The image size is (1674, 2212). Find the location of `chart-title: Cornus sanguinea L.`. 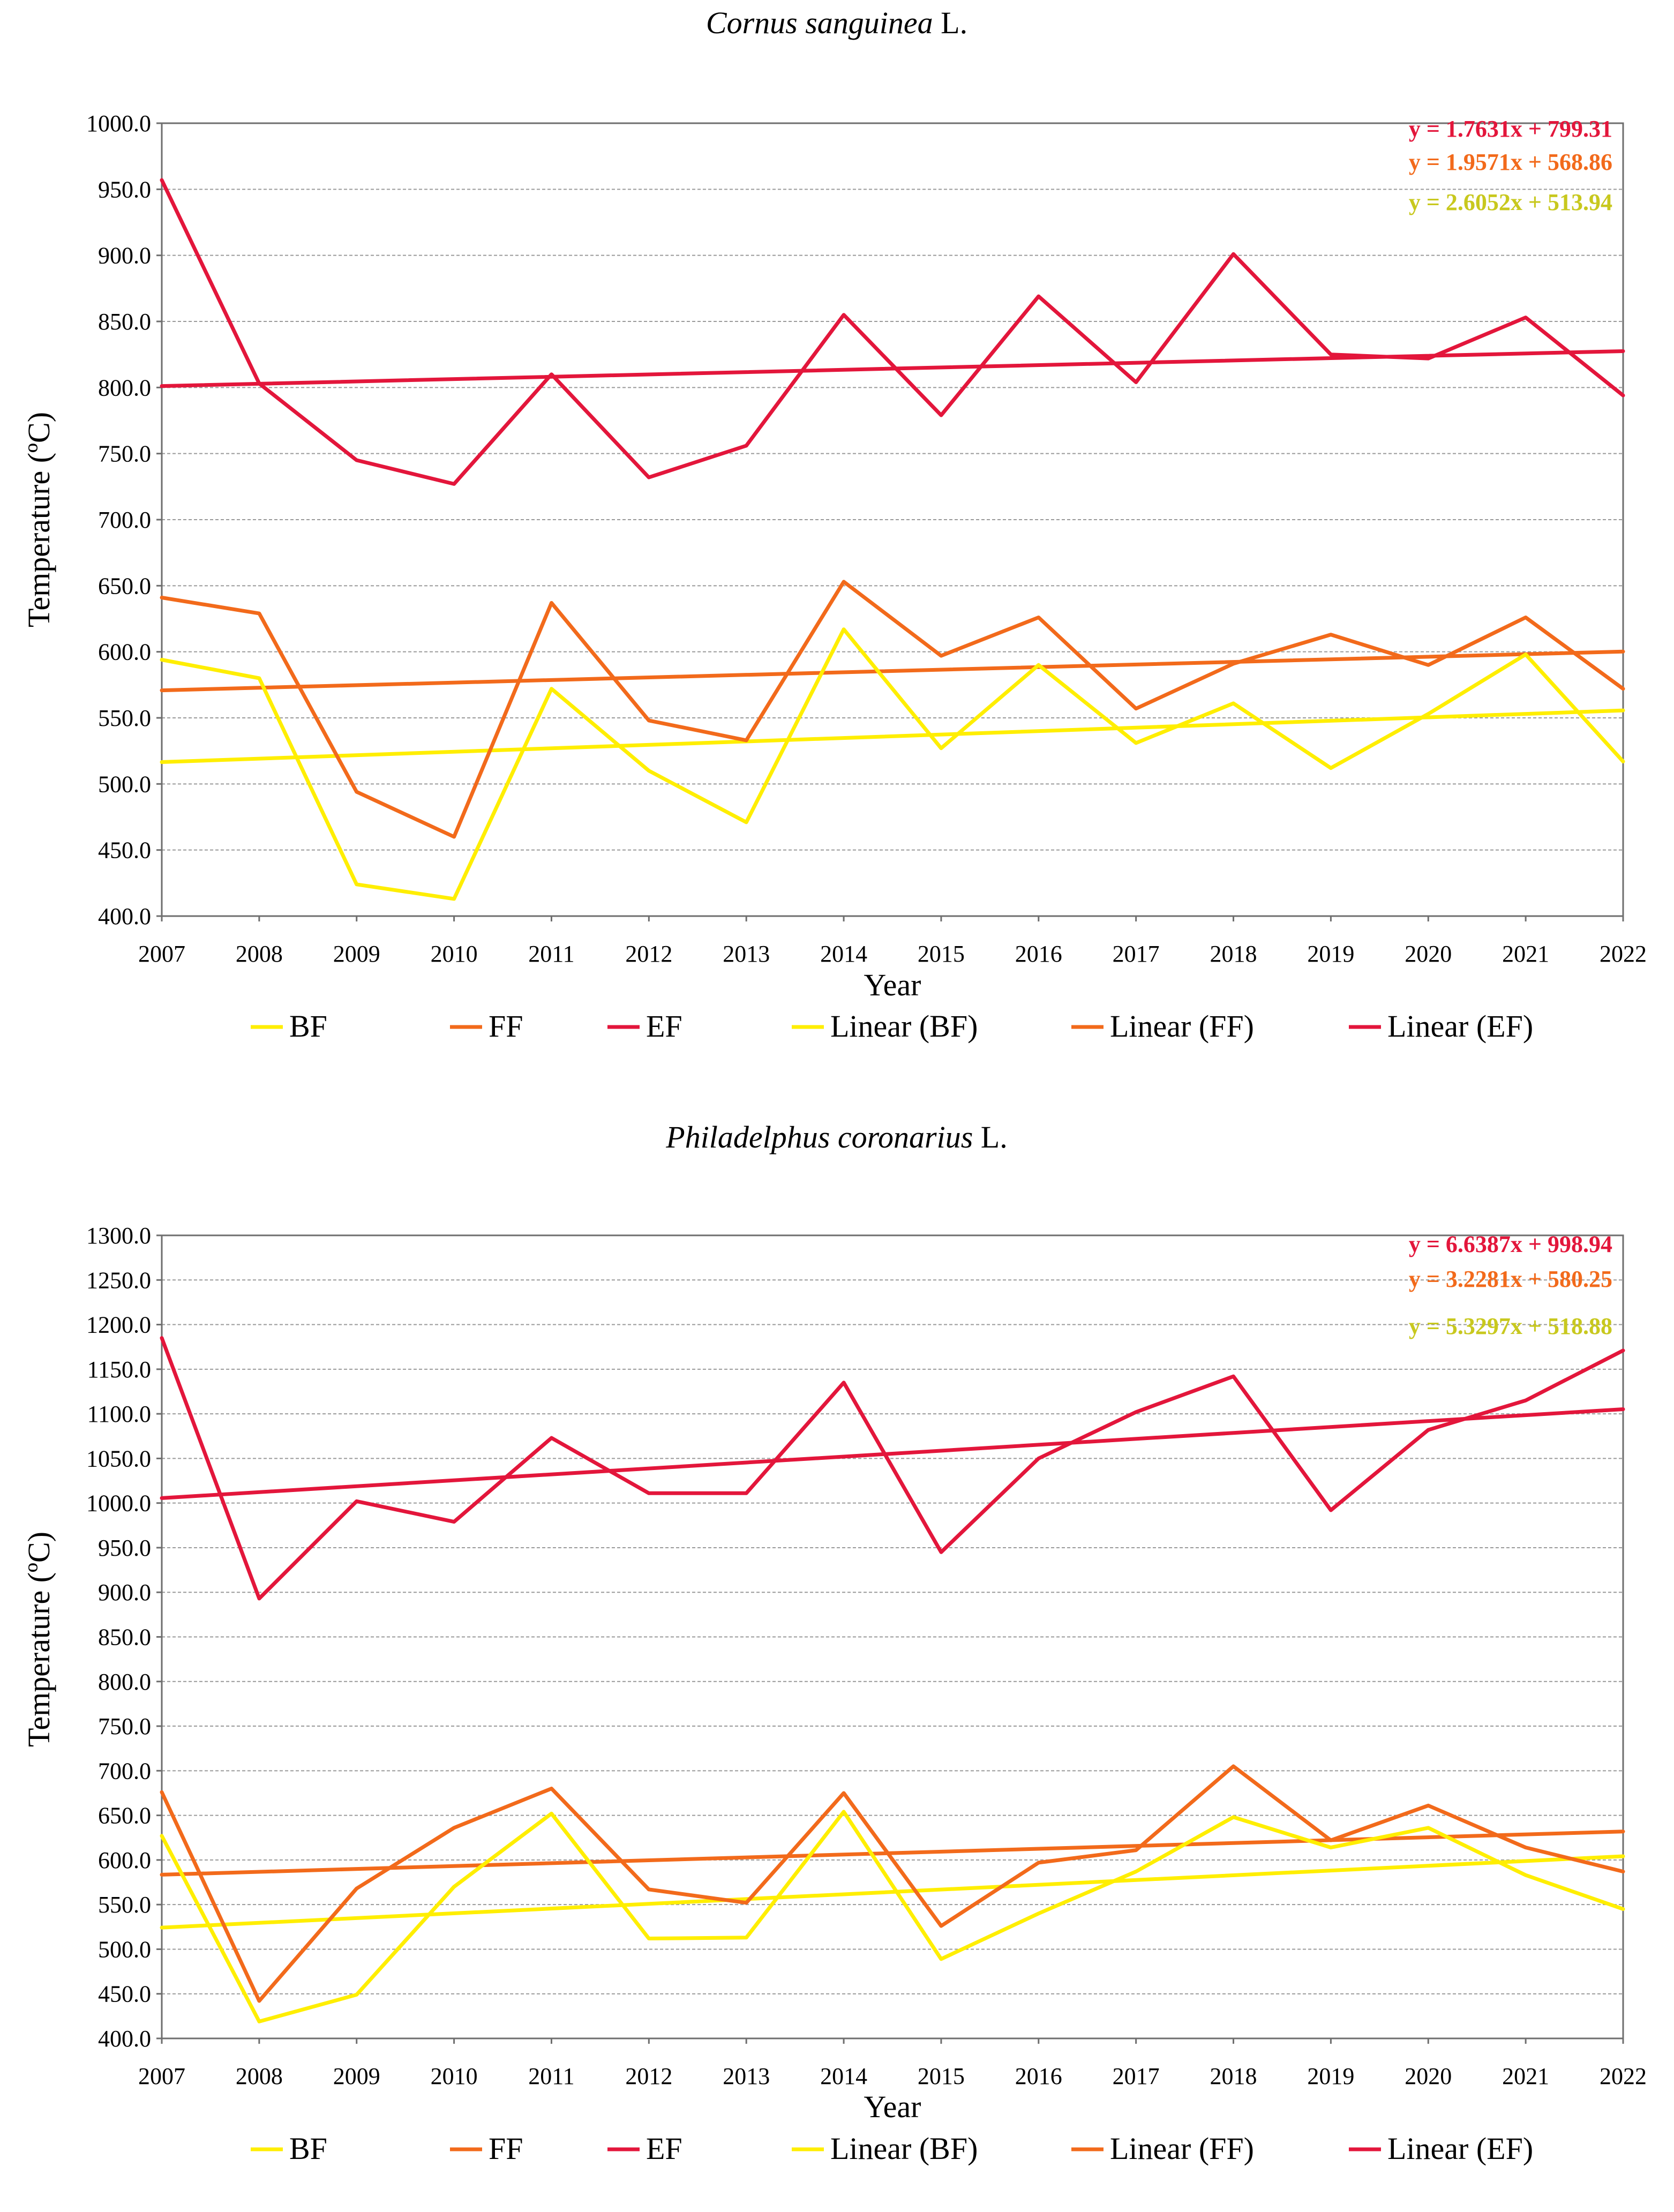

chart-title: Cornus sanguinea L. is located at coordinates (836, 22).